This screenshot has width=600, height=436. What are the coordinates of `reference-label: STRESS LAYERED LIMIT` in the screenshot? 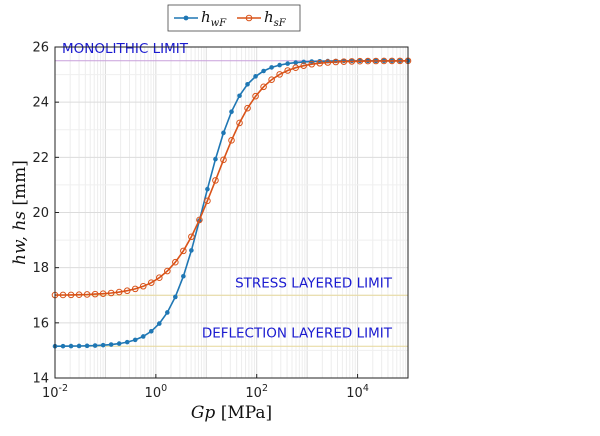 It's located at (314, 283).